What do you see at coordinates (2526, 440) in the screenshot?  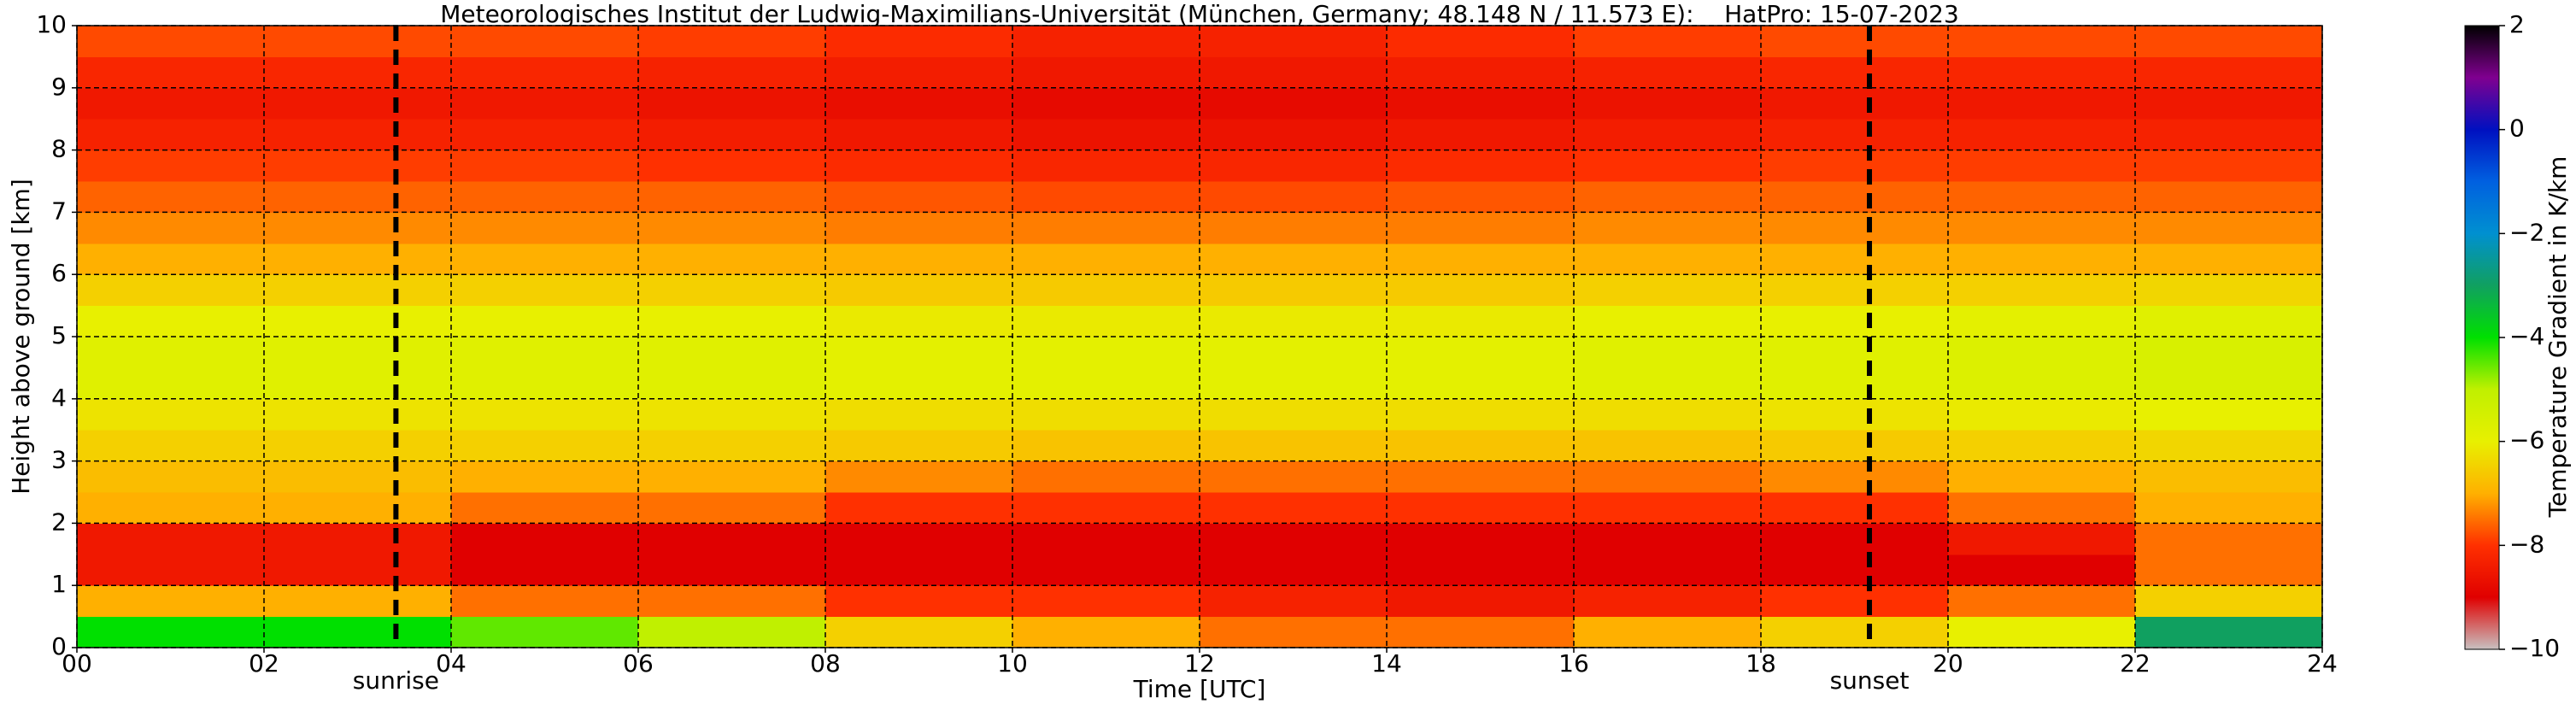 I see `colorbar-tick-label: −6` at bounding box center [2526, 440].